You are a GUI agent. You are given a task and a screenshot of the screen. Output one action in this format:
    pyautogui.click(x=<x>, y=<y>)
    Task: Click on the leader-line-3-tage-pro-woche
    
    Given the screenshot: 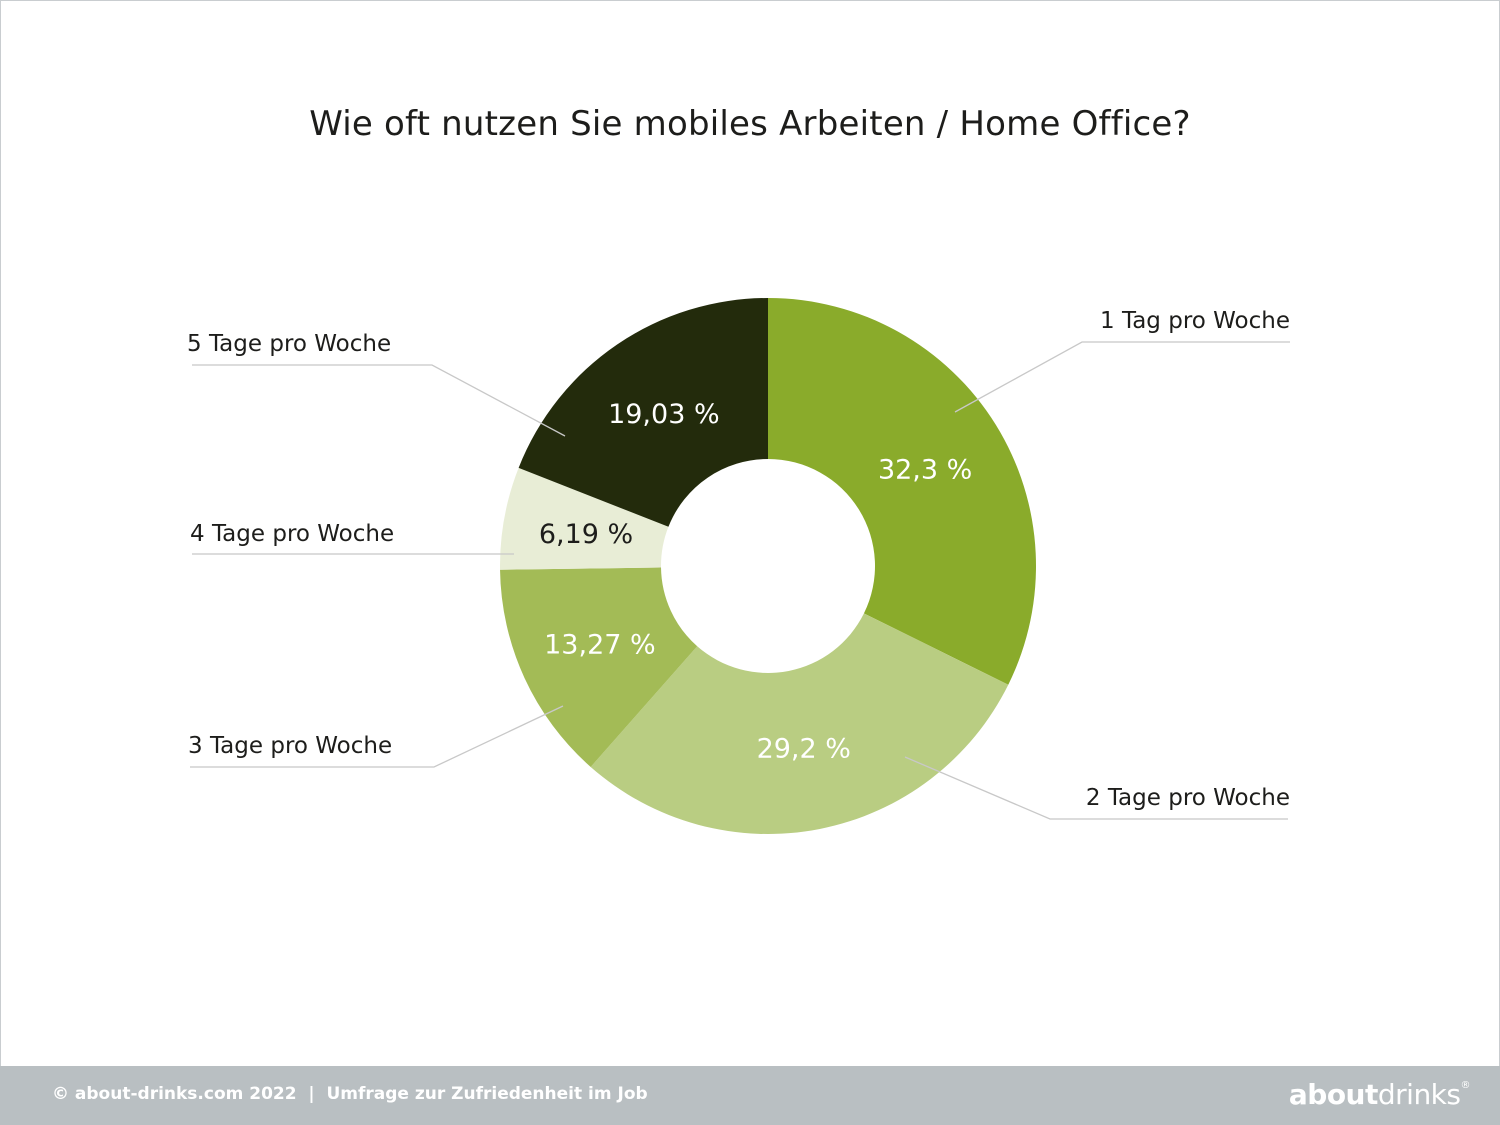 What is the action you would take?
    pyautogui.click(x=377, y=736)
    